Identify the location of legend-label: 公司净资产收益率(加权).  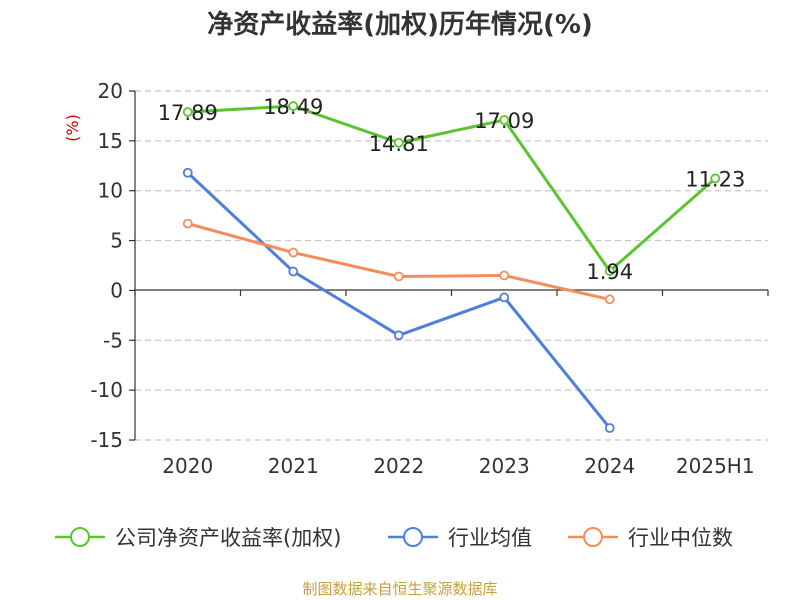
(228, 538).